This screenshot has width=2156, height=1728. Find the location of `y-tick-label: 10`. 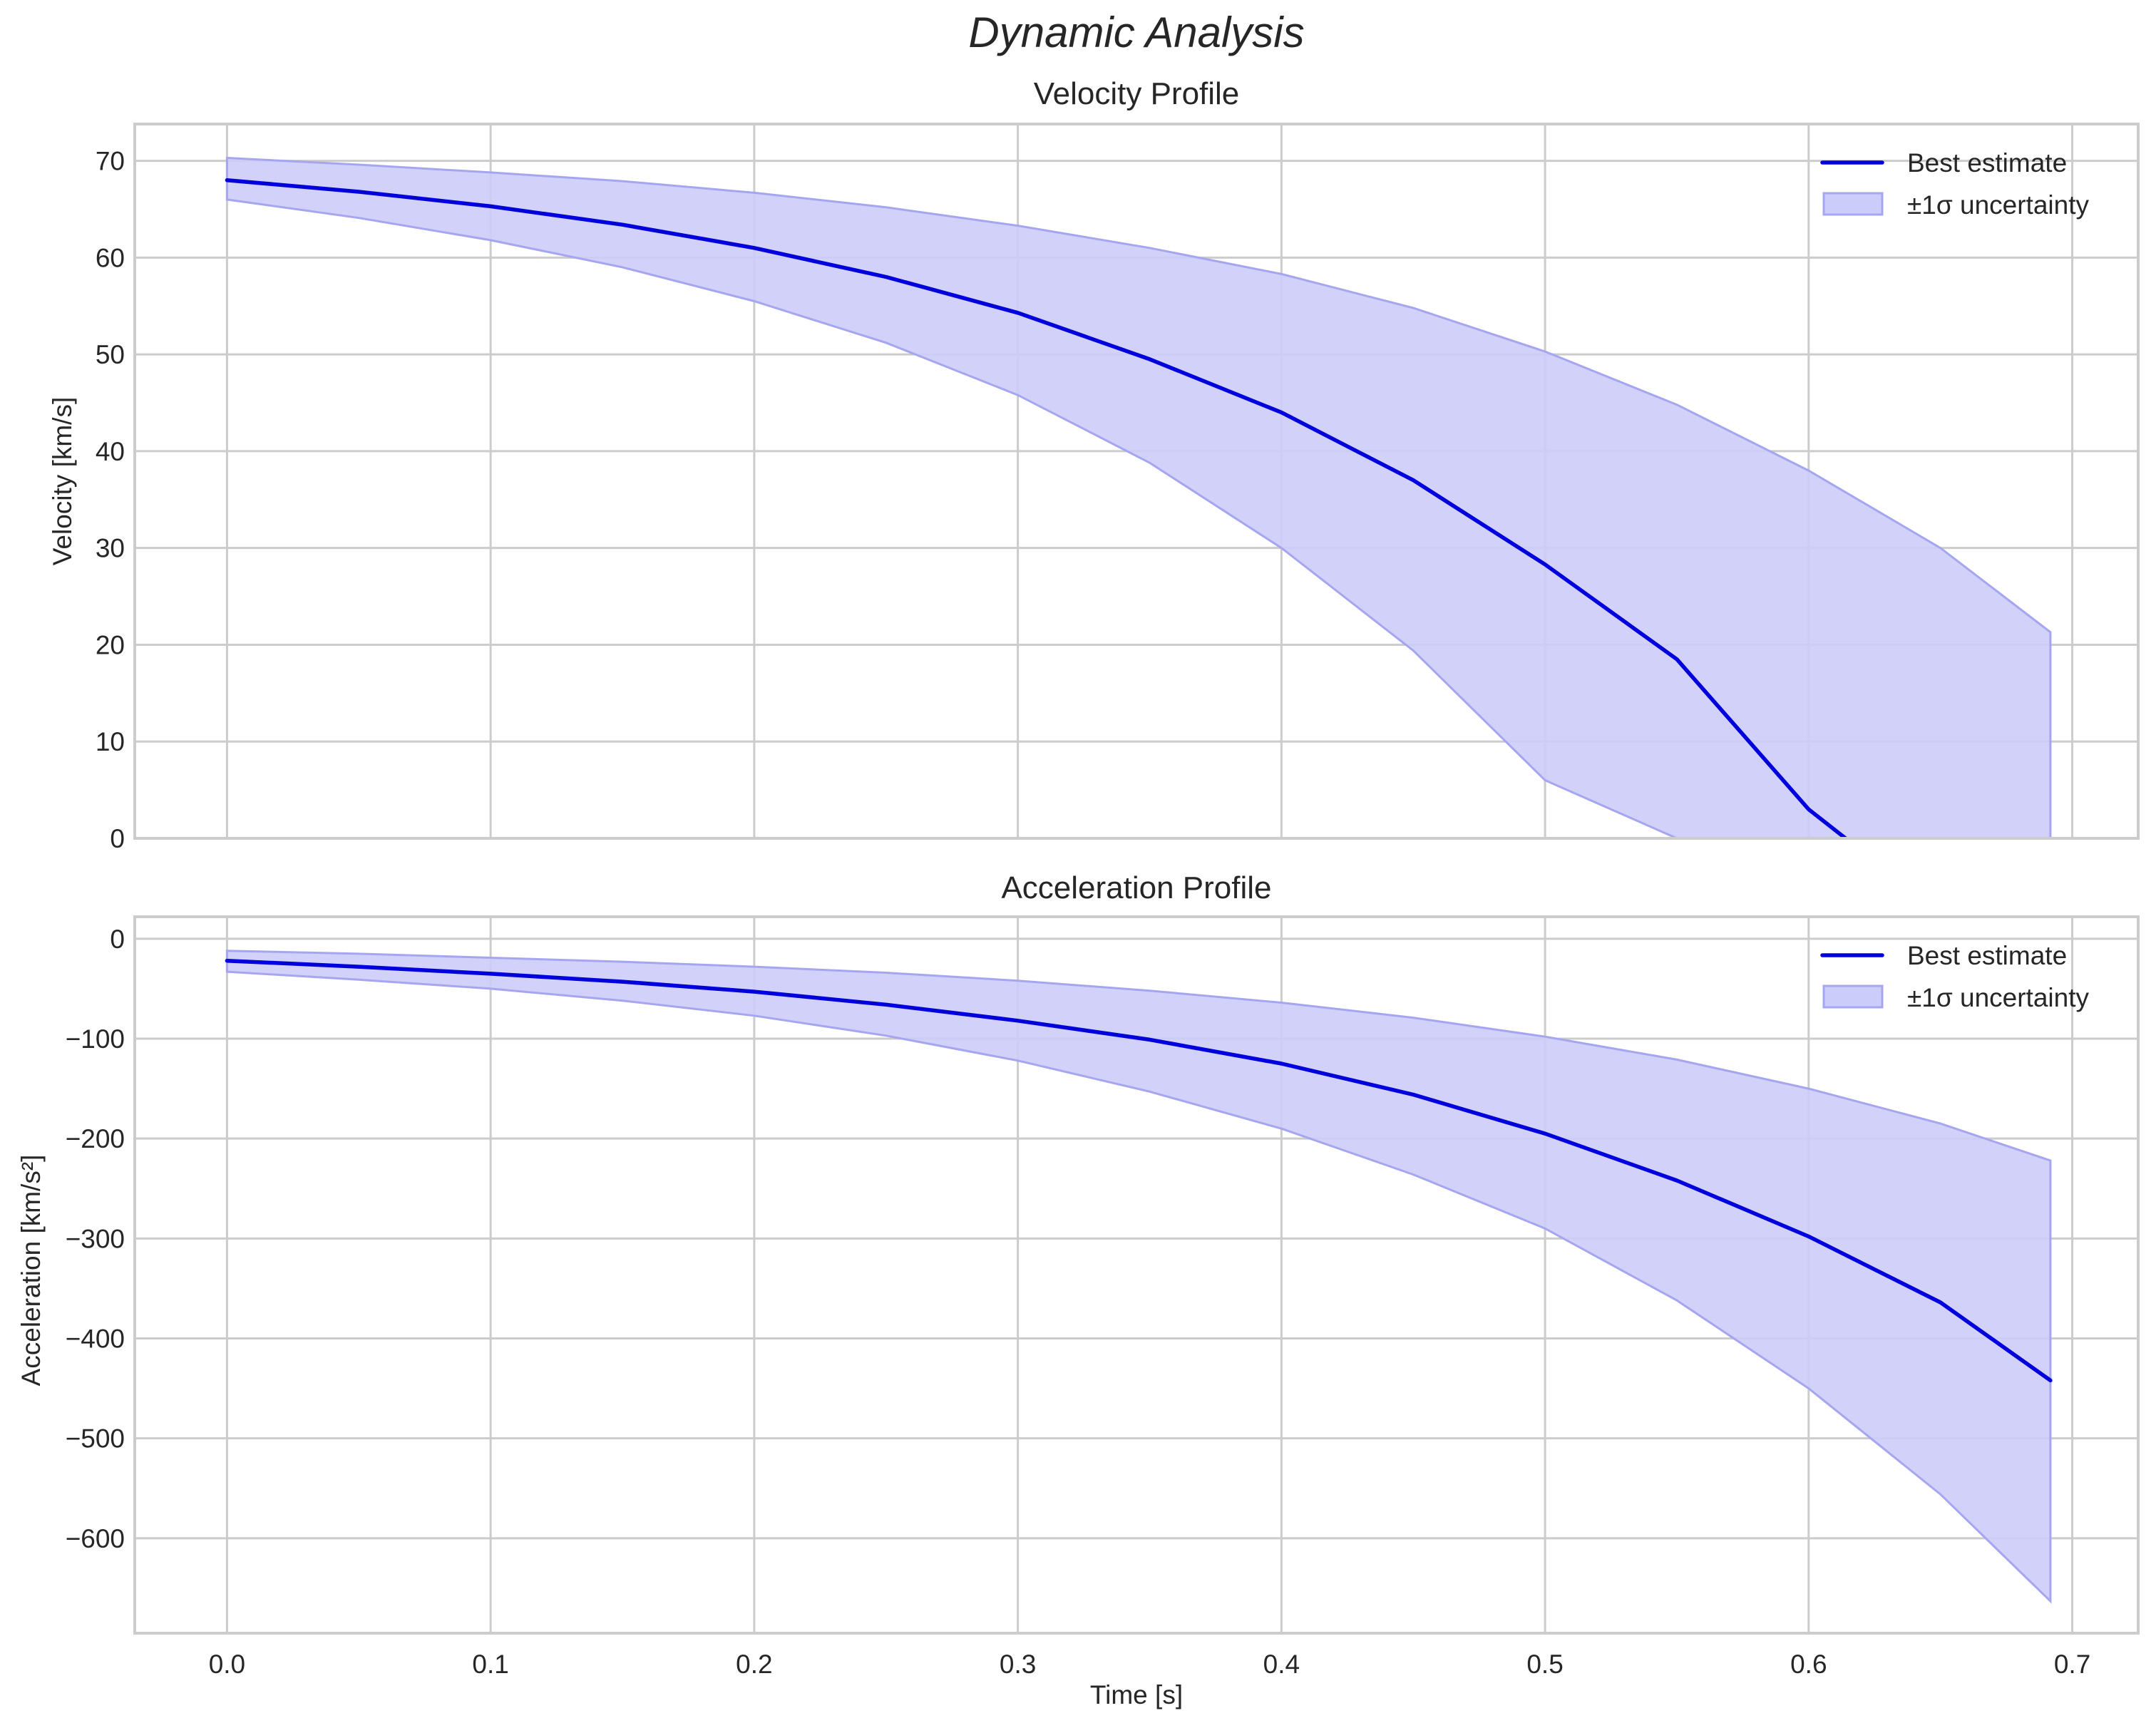

y-tick-label: 10 is located at coordinates (110, 741).